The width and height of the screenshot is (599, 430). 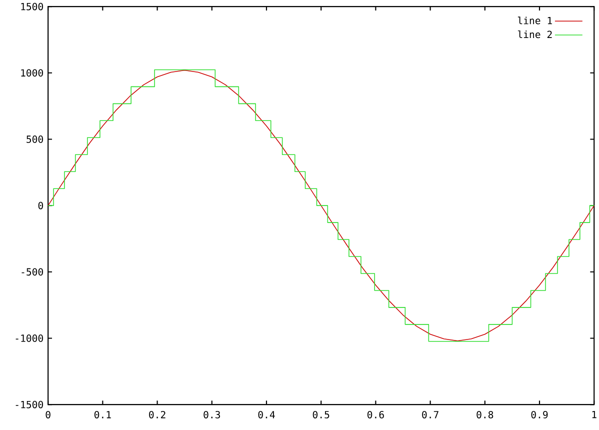 I want to click on y-tick-label: 500, so click(x=34, y=139).